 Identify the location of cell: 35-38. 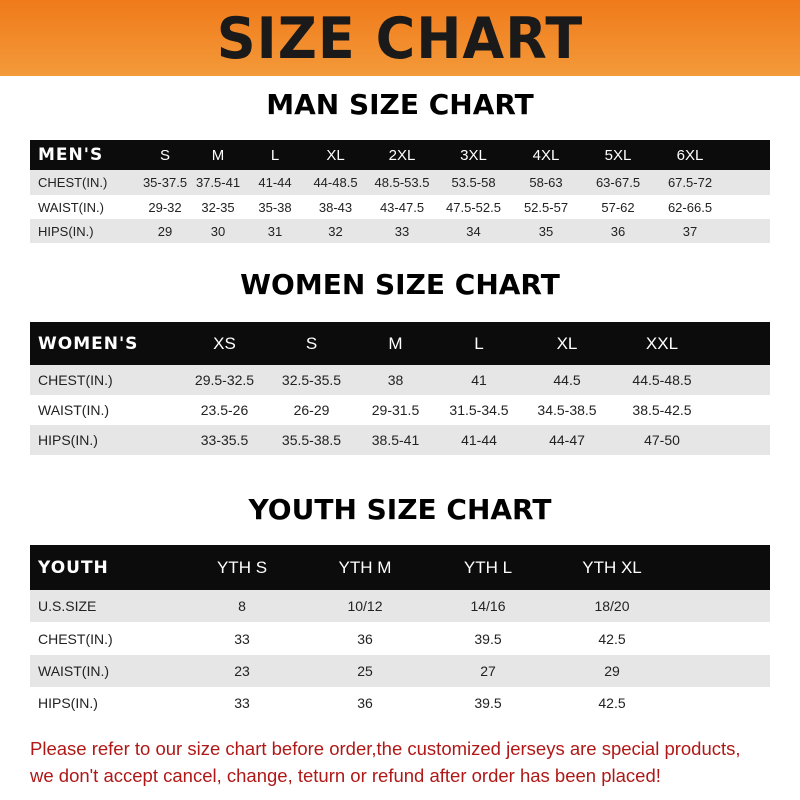
(275, 207).